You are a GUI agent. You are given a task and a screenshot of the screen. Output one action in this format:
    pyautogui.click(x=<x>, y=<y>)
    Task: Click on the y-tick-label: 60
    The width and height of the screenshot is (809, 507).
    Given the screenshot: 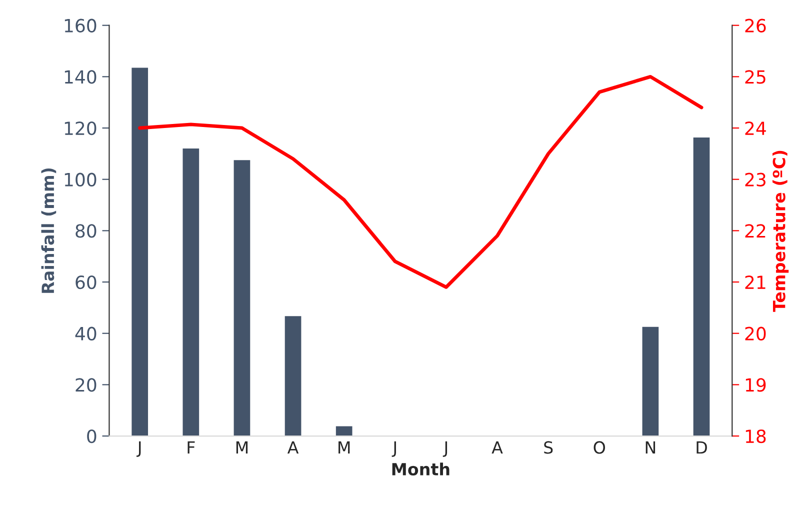 What is the action you would take?
    pyautogui.click(x=86, y=282)
    